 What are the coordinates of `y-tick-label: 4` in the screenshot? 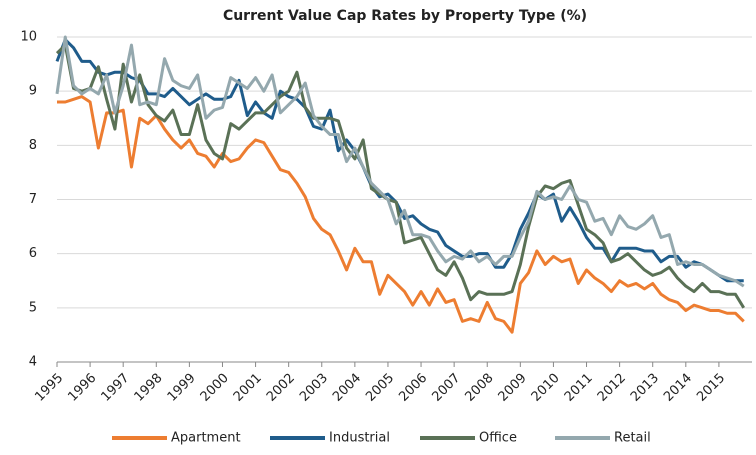 It's located at (33, 362).